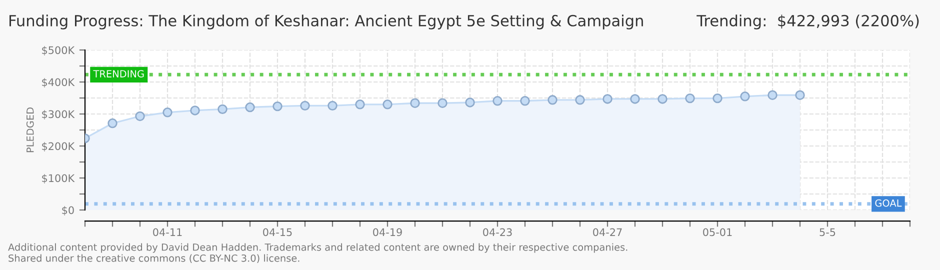  What do you see at coordinates (58, 115) in the screenshot?
I see `y-tick-label: $300K` at bounding box center [58, 115].